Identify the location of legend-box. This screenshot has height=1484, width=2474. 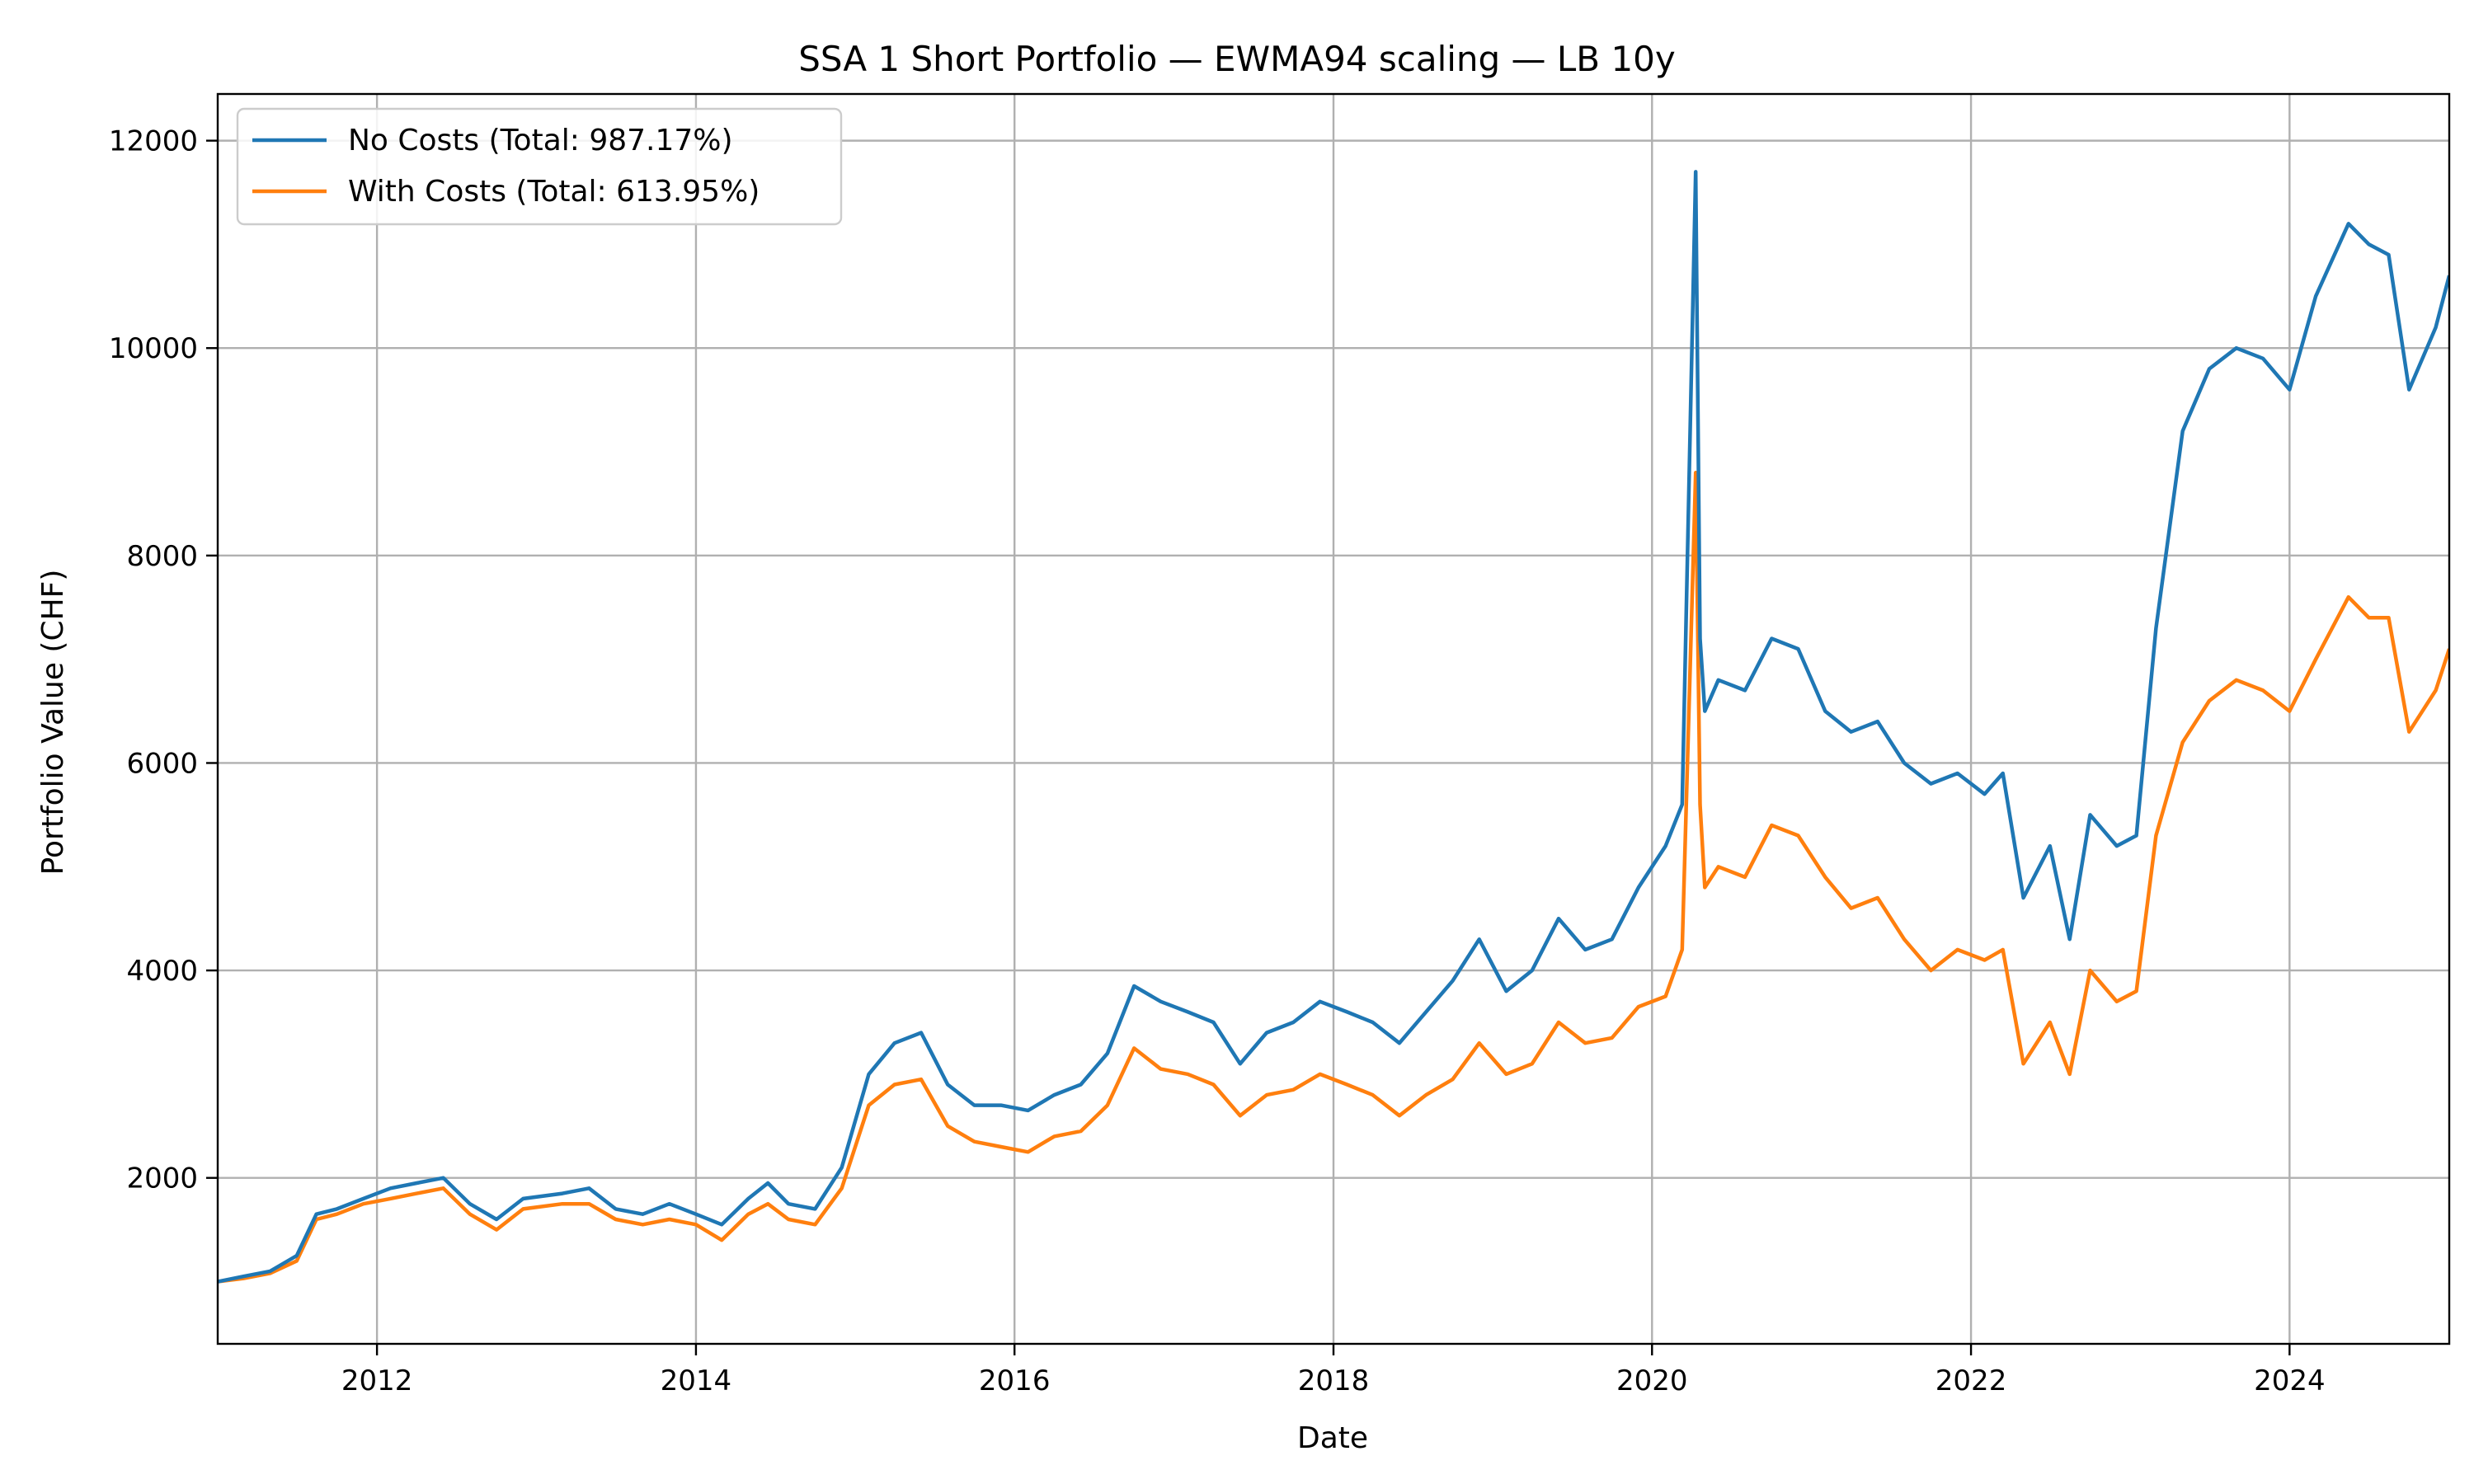
(539, 166).